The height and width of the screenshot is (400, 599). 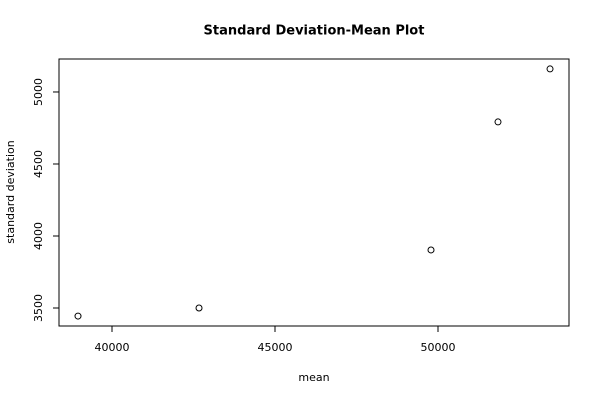 I want to click on y-tick-label: 4000, so click(x=38, y=236).